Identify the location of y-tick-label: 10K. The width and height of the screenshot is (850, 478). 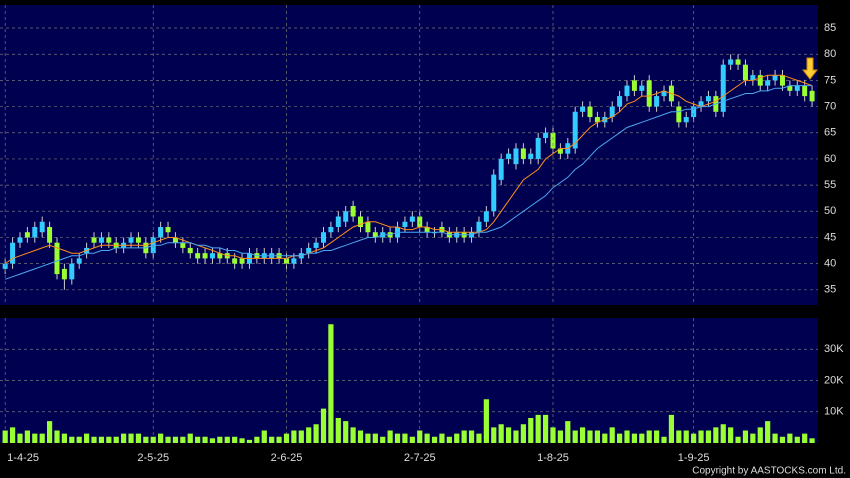
(834, 412).